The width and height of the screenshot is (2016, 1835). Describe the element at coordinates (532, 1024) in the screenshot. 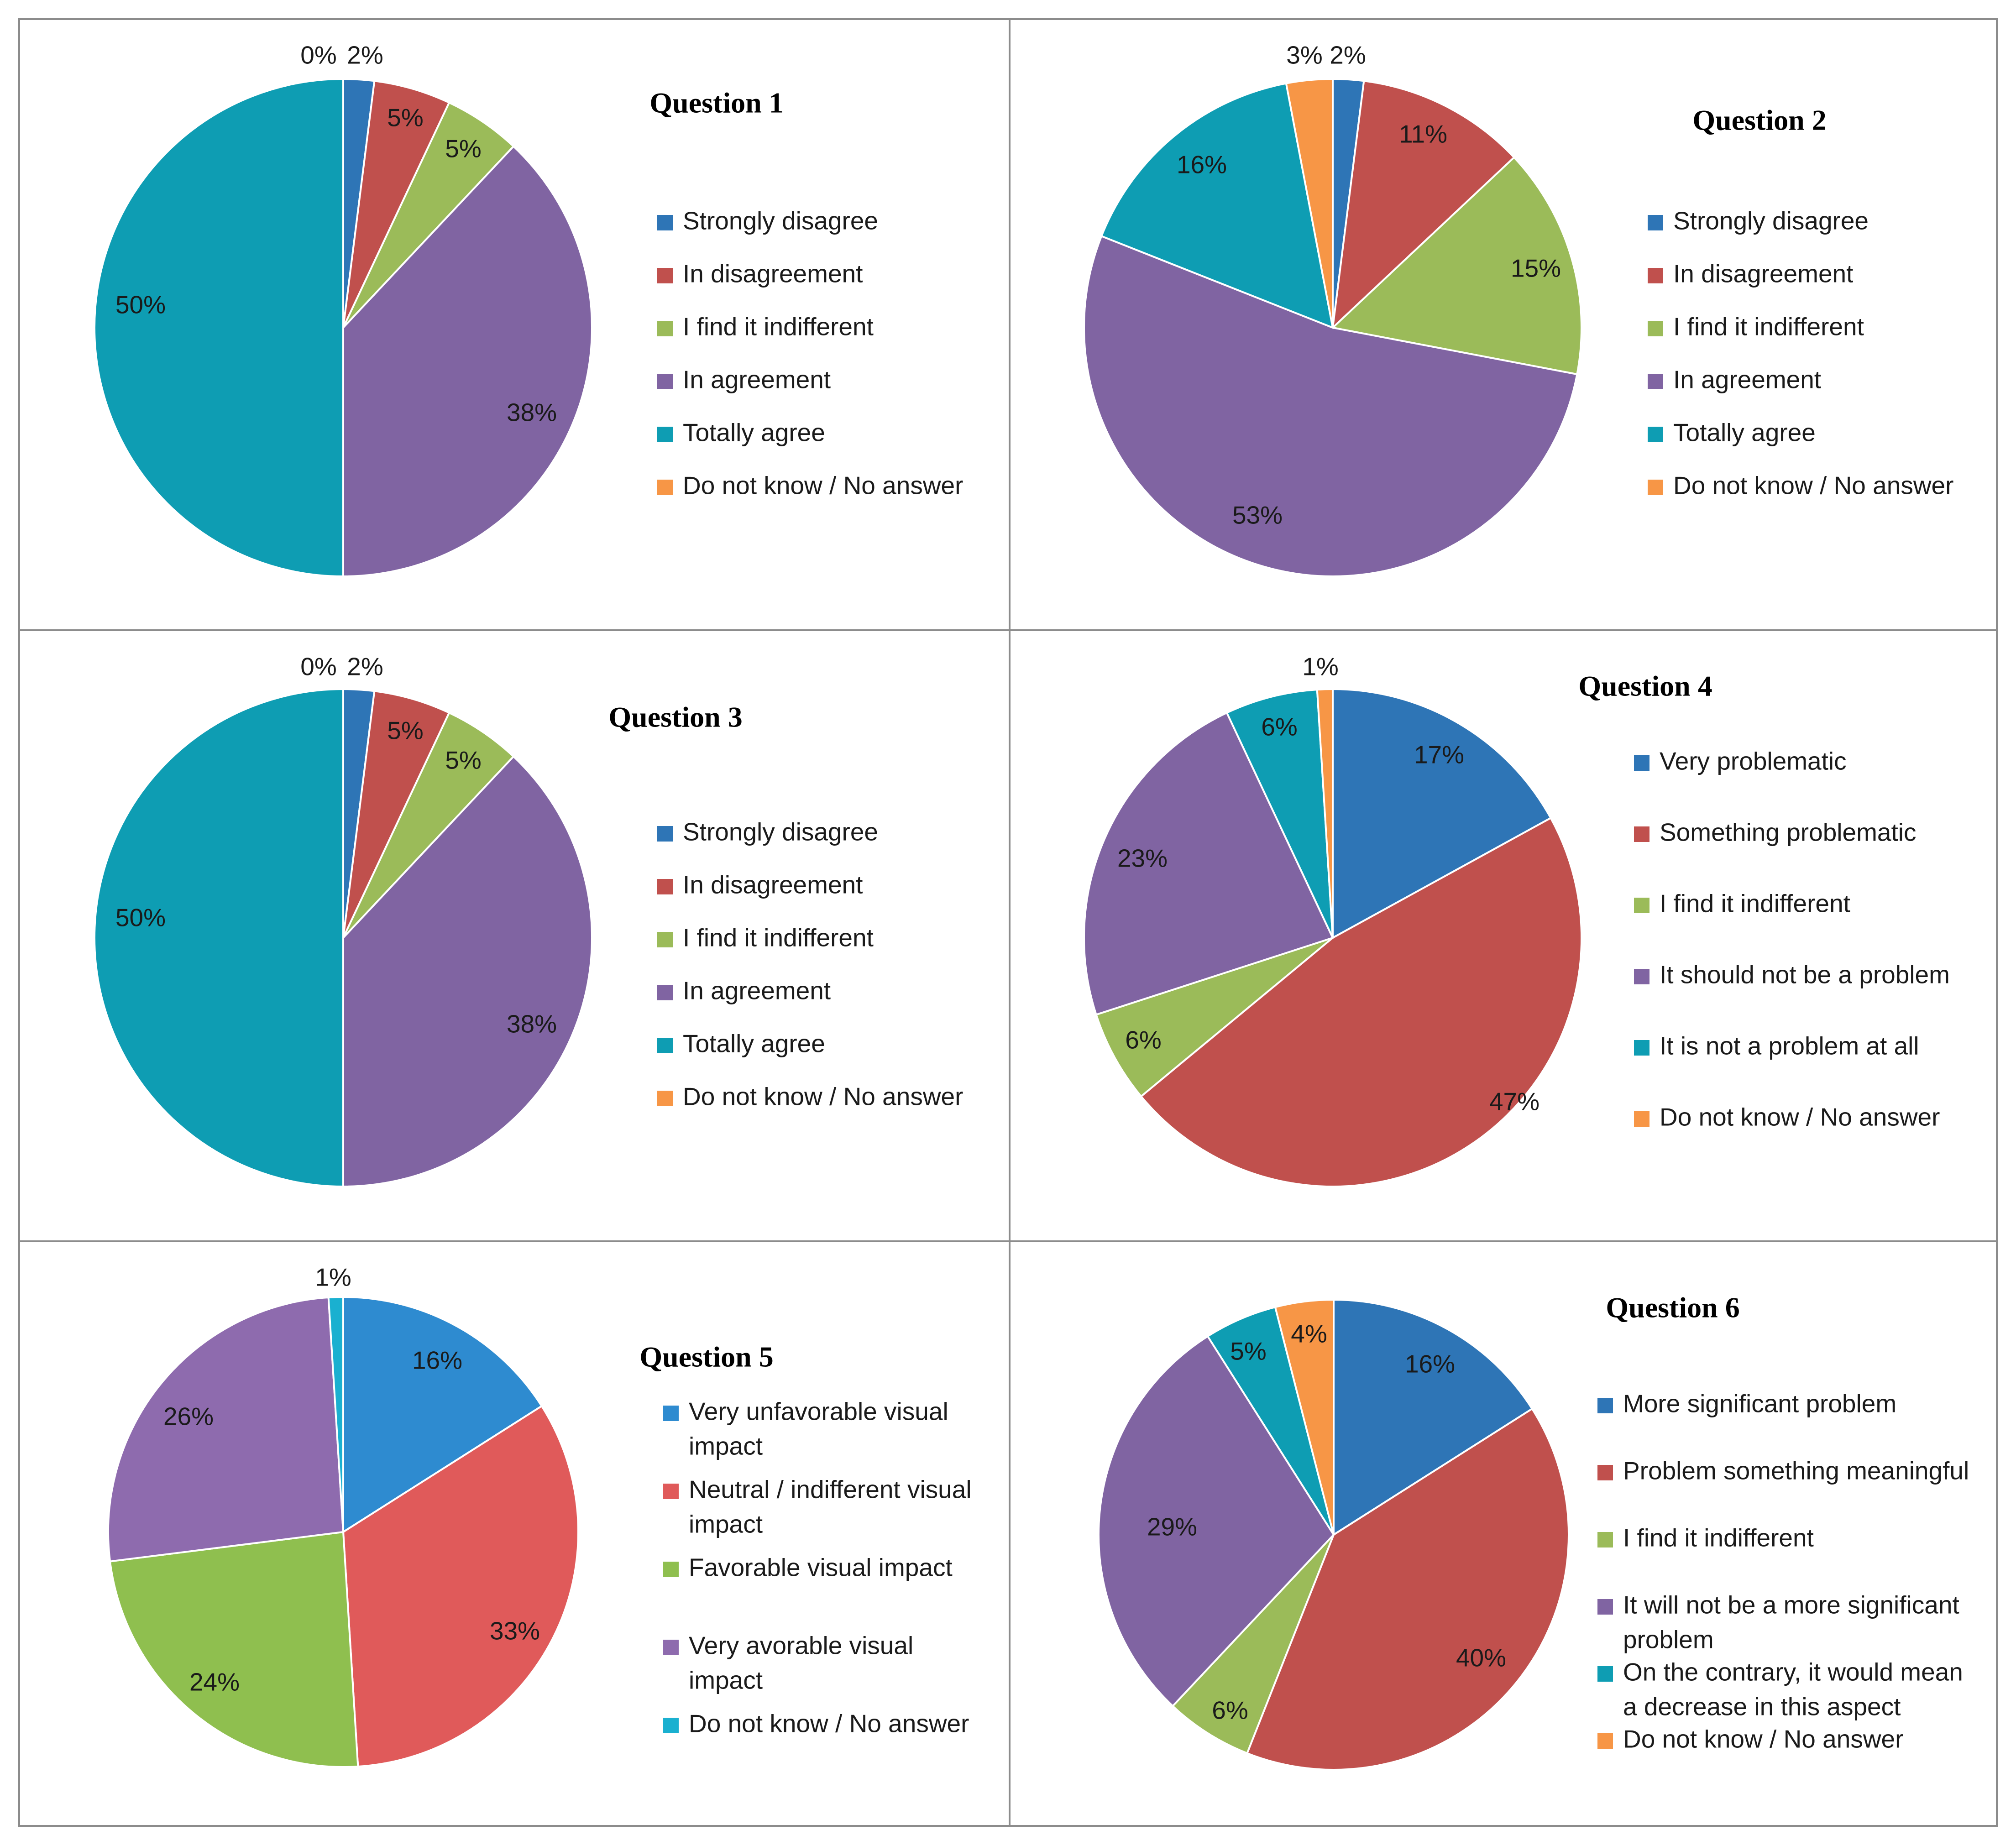

I see `slice-data-label: 38%` at that location.